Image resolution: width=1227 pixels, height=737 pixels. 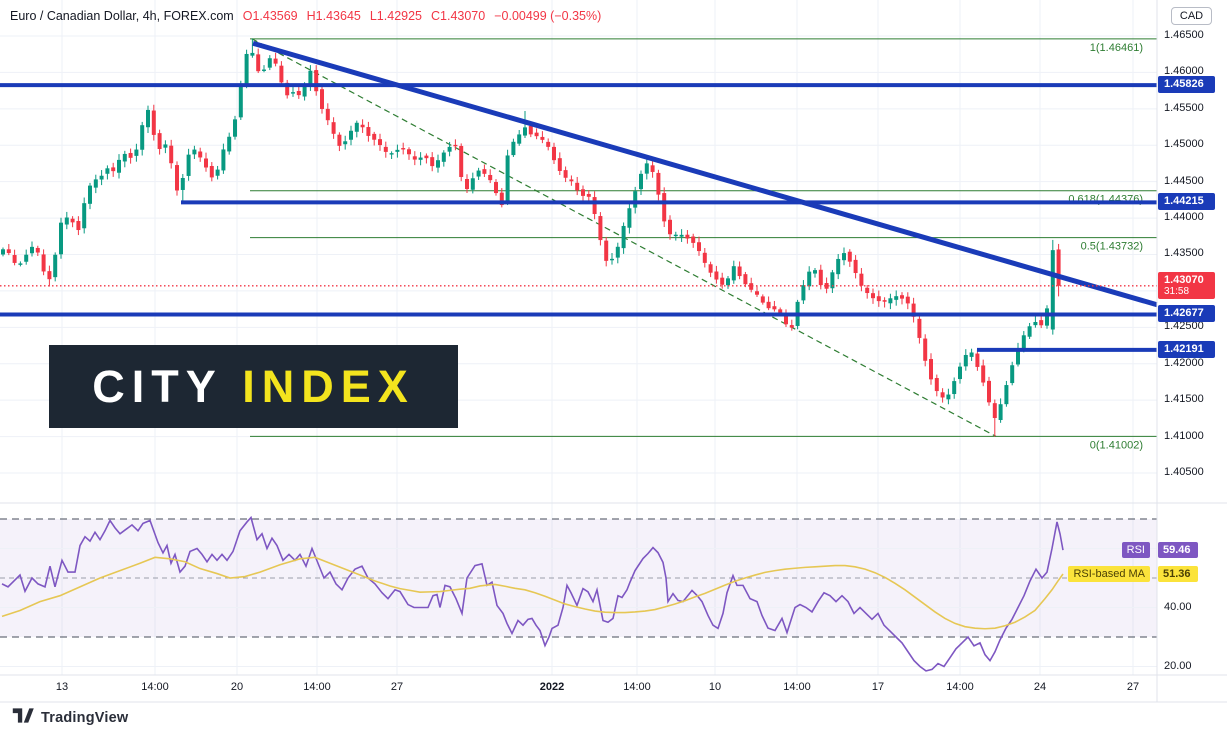 What do you see at coordinates (552, 687) in the screenshot?
I see `time-tick-label: 2022` at bounding box center [552, 687].